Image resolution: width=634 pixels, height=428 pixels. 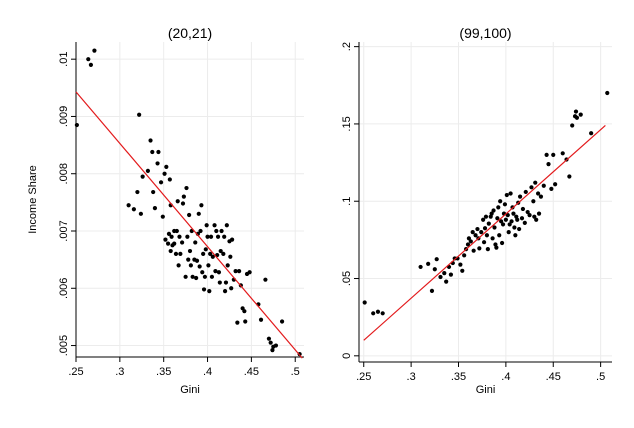 I want to click on x-tick-label: .45, so click(x=553, y=377).